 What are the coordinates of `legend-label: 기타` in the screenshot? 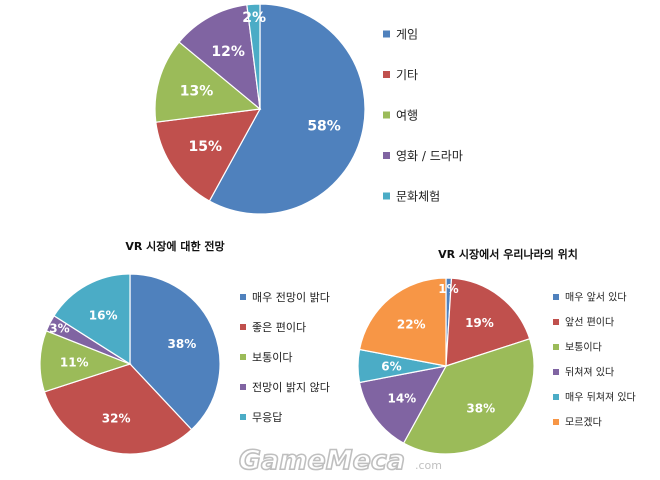 It's located at (407, 75).